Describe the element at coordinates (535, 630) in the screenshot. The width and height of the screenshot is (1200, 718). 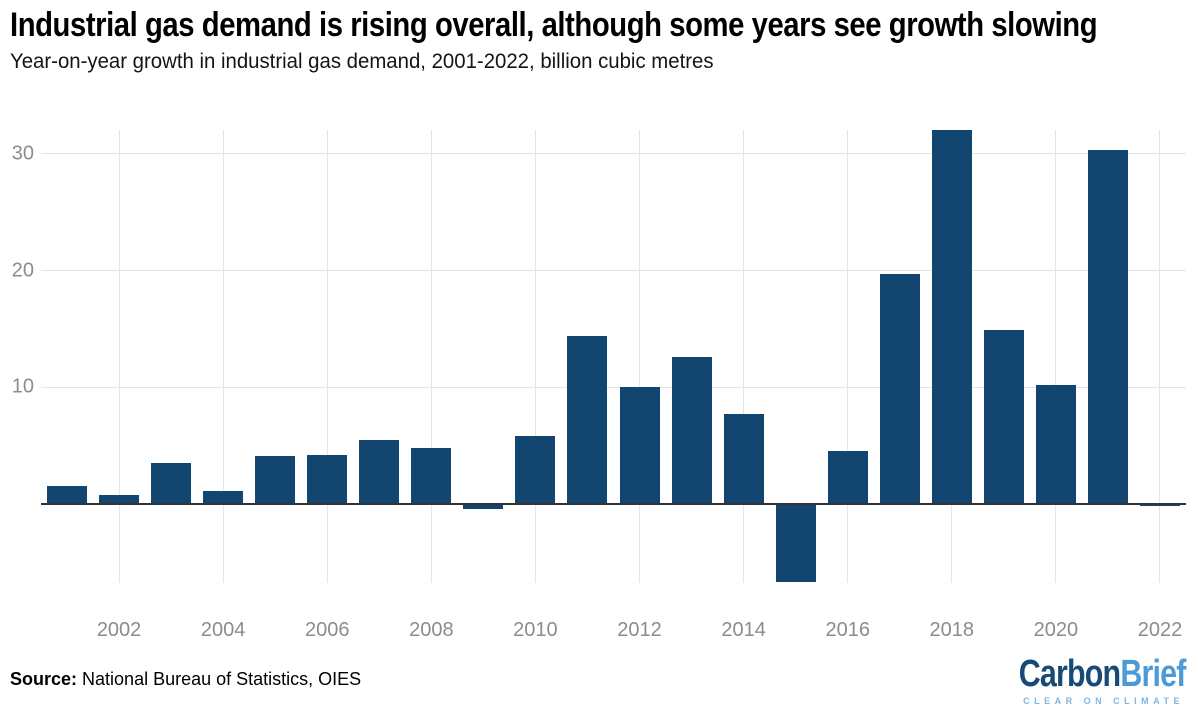
I see `x-tick-label-2010: 2010` at that location.